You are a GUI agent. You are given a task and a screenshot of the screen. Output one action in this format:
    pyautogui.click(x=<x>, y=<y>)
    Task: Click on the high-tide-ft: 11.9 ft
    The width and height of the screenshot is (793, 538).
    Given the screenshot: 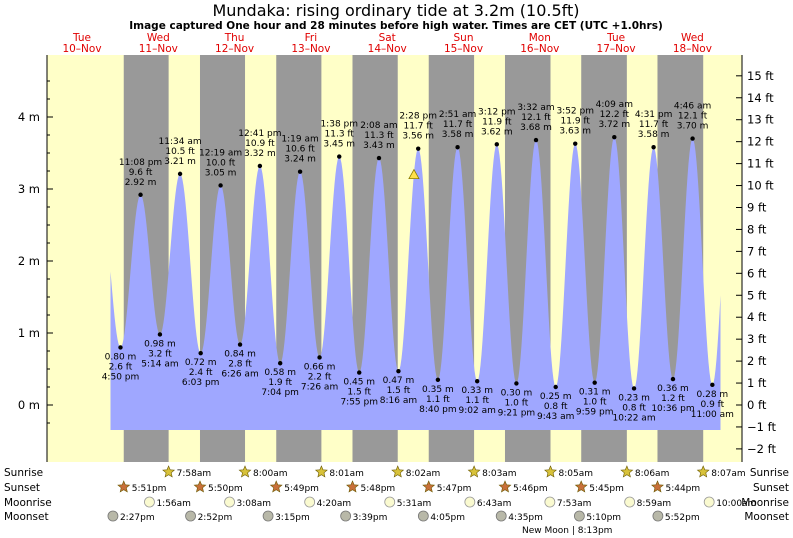 What is the action you would take?
    pyautogui.click(x=497, y=122)
    